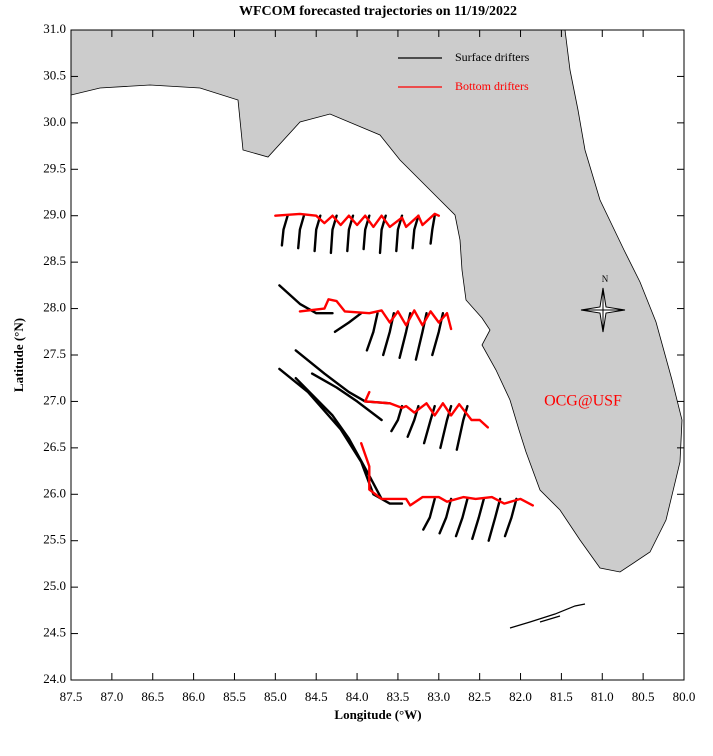 The height and width of the screenshot is (756, 713). I want to click on compass-label: N, so click(605, 279).